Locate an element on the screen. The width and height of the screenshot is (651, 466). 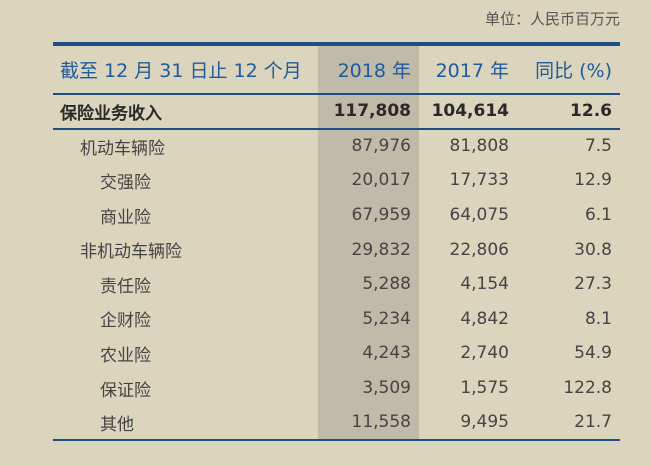
value-2018: 11,558 is located at coordinates (368, 423).